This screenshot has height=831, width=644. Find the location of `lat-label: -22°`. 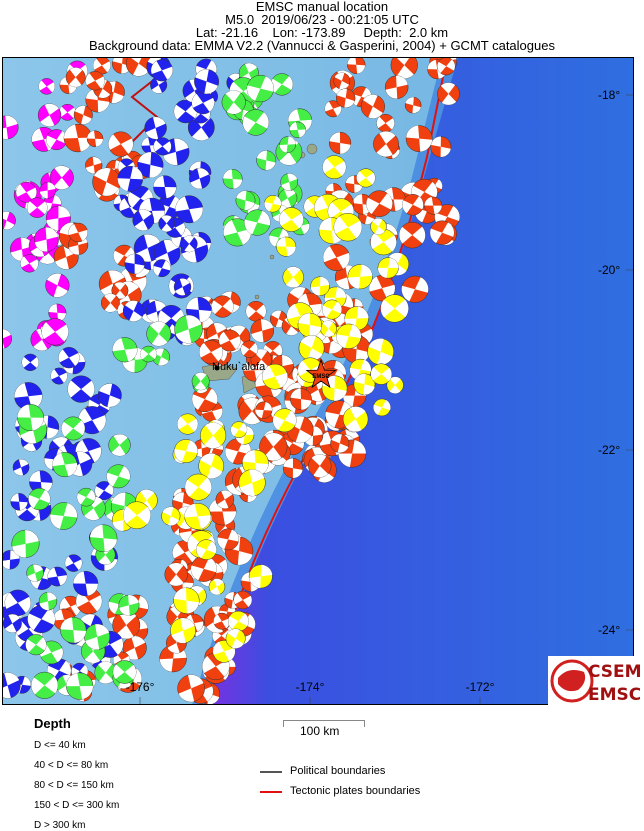

lat-label: -22° is located at coordinates (609, 450).